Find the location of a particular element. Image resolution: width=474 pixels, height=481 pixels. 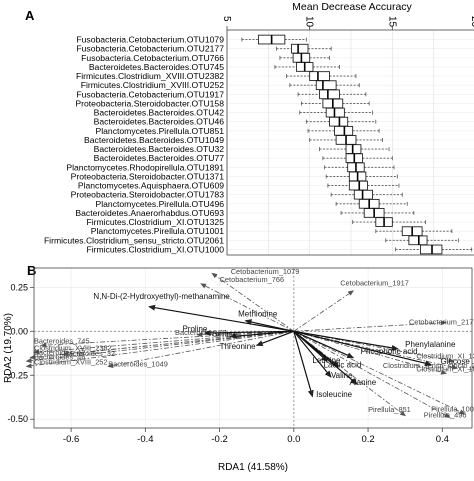

category-label: Planctomycetes.Rhodopirellula.OTU1891 is located at coordinates (145, 167).